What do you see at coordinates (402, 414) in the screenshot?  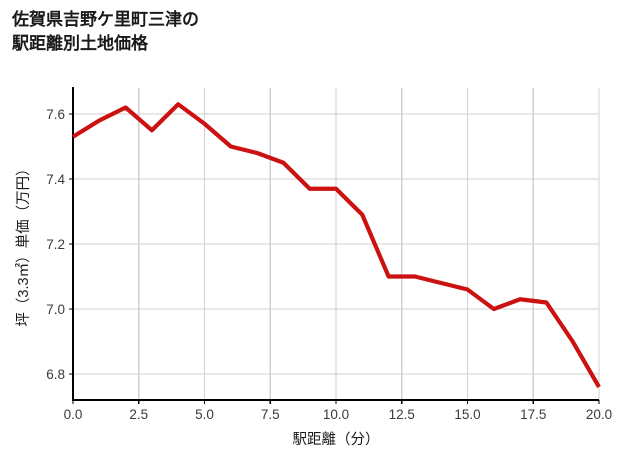 I see `x-tick-label: 12.5` at bounding box center [402, 414].